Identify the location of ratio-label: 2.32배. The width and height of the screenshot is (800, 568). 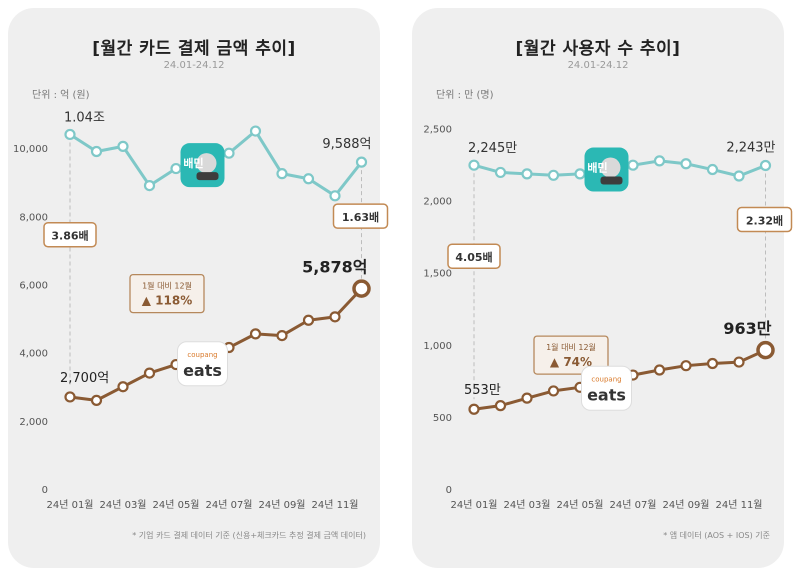
(764, 220).